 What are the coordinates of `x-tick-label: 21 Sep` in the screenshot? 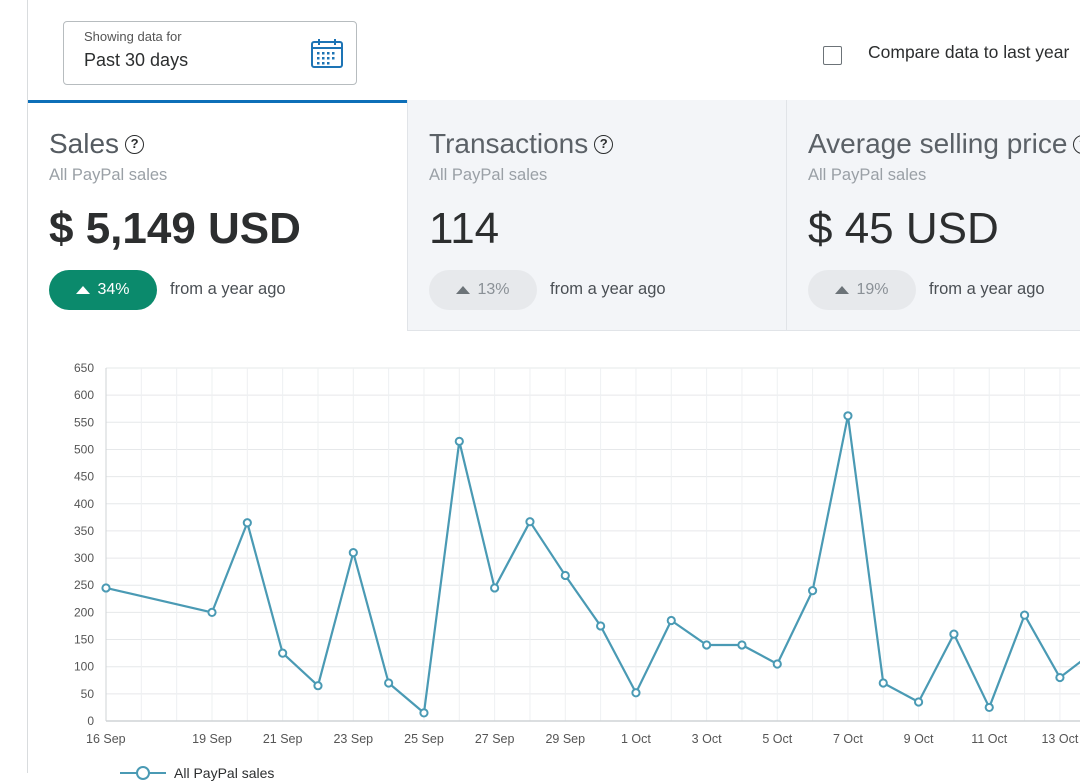 It's located at (283, 739).